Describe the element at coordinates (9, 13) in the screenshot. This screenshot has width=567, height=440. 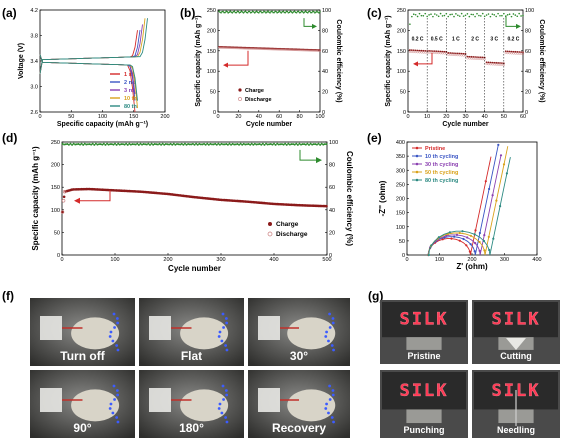
I see `panel-label-a: (a)` at that location.